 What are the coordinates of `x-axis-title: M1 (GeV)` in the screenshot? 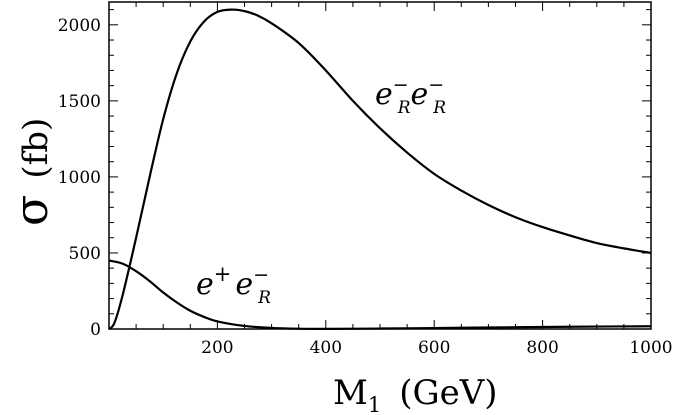 It's located at (415, 394).